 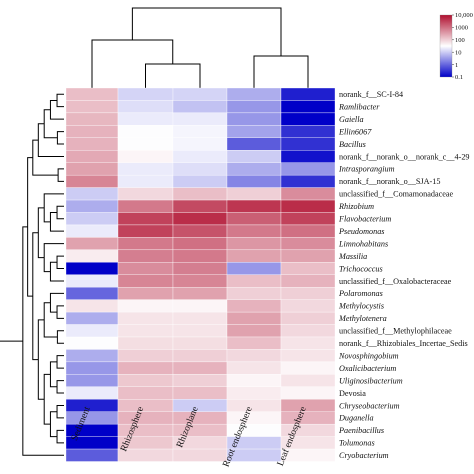 What do you see at coordinates (351, 119) in the screenshot?
I see `row-label: Gaiella` at bounding box center [351, 119].